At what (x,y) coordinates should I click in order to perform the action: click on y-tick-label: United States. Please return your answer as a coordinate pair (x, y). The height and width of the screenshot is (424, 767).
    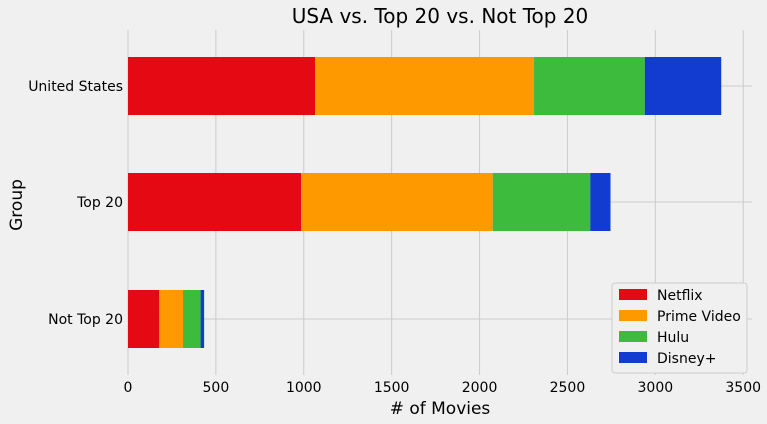
    Looking at the image, I should click on (75, 87).